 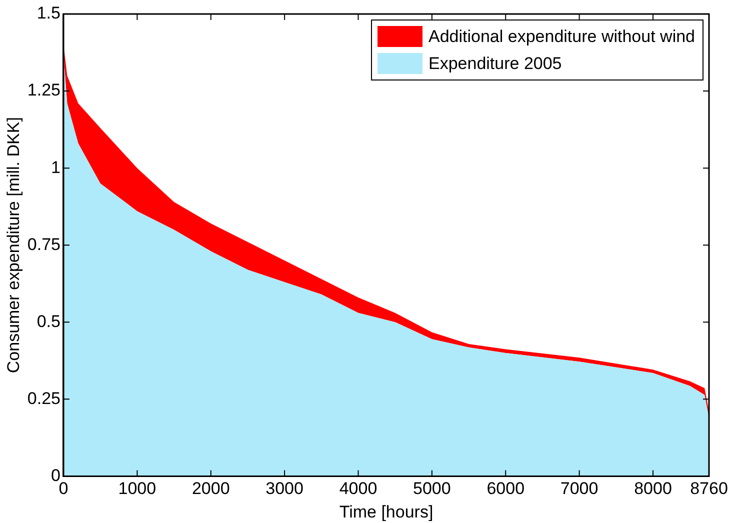 What do you see at coordinates (48, 13) in the screenshot?
I see `y-tick-label: 1.5` at bounding box center [48, 13].